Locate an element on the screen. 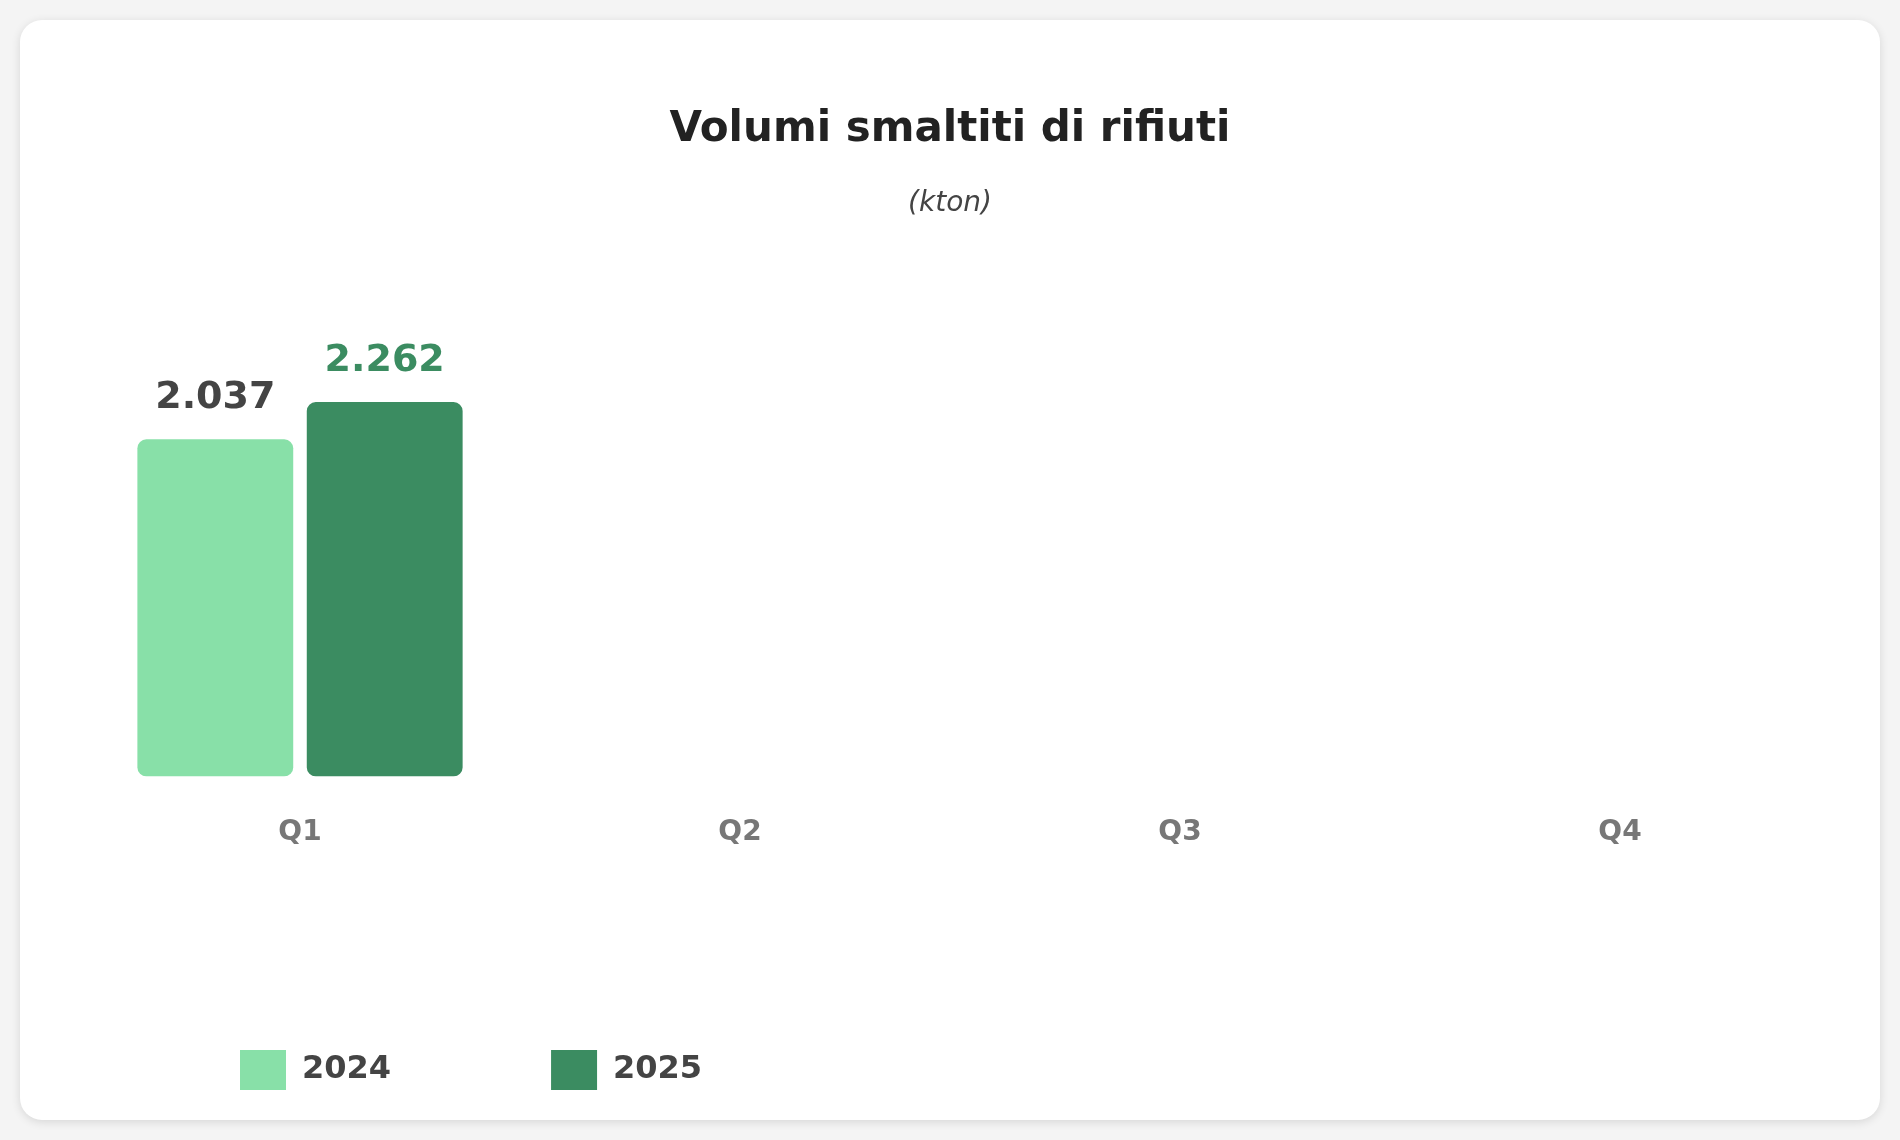  x-tick-label: Q3 is located at coordinates (1180, 831).